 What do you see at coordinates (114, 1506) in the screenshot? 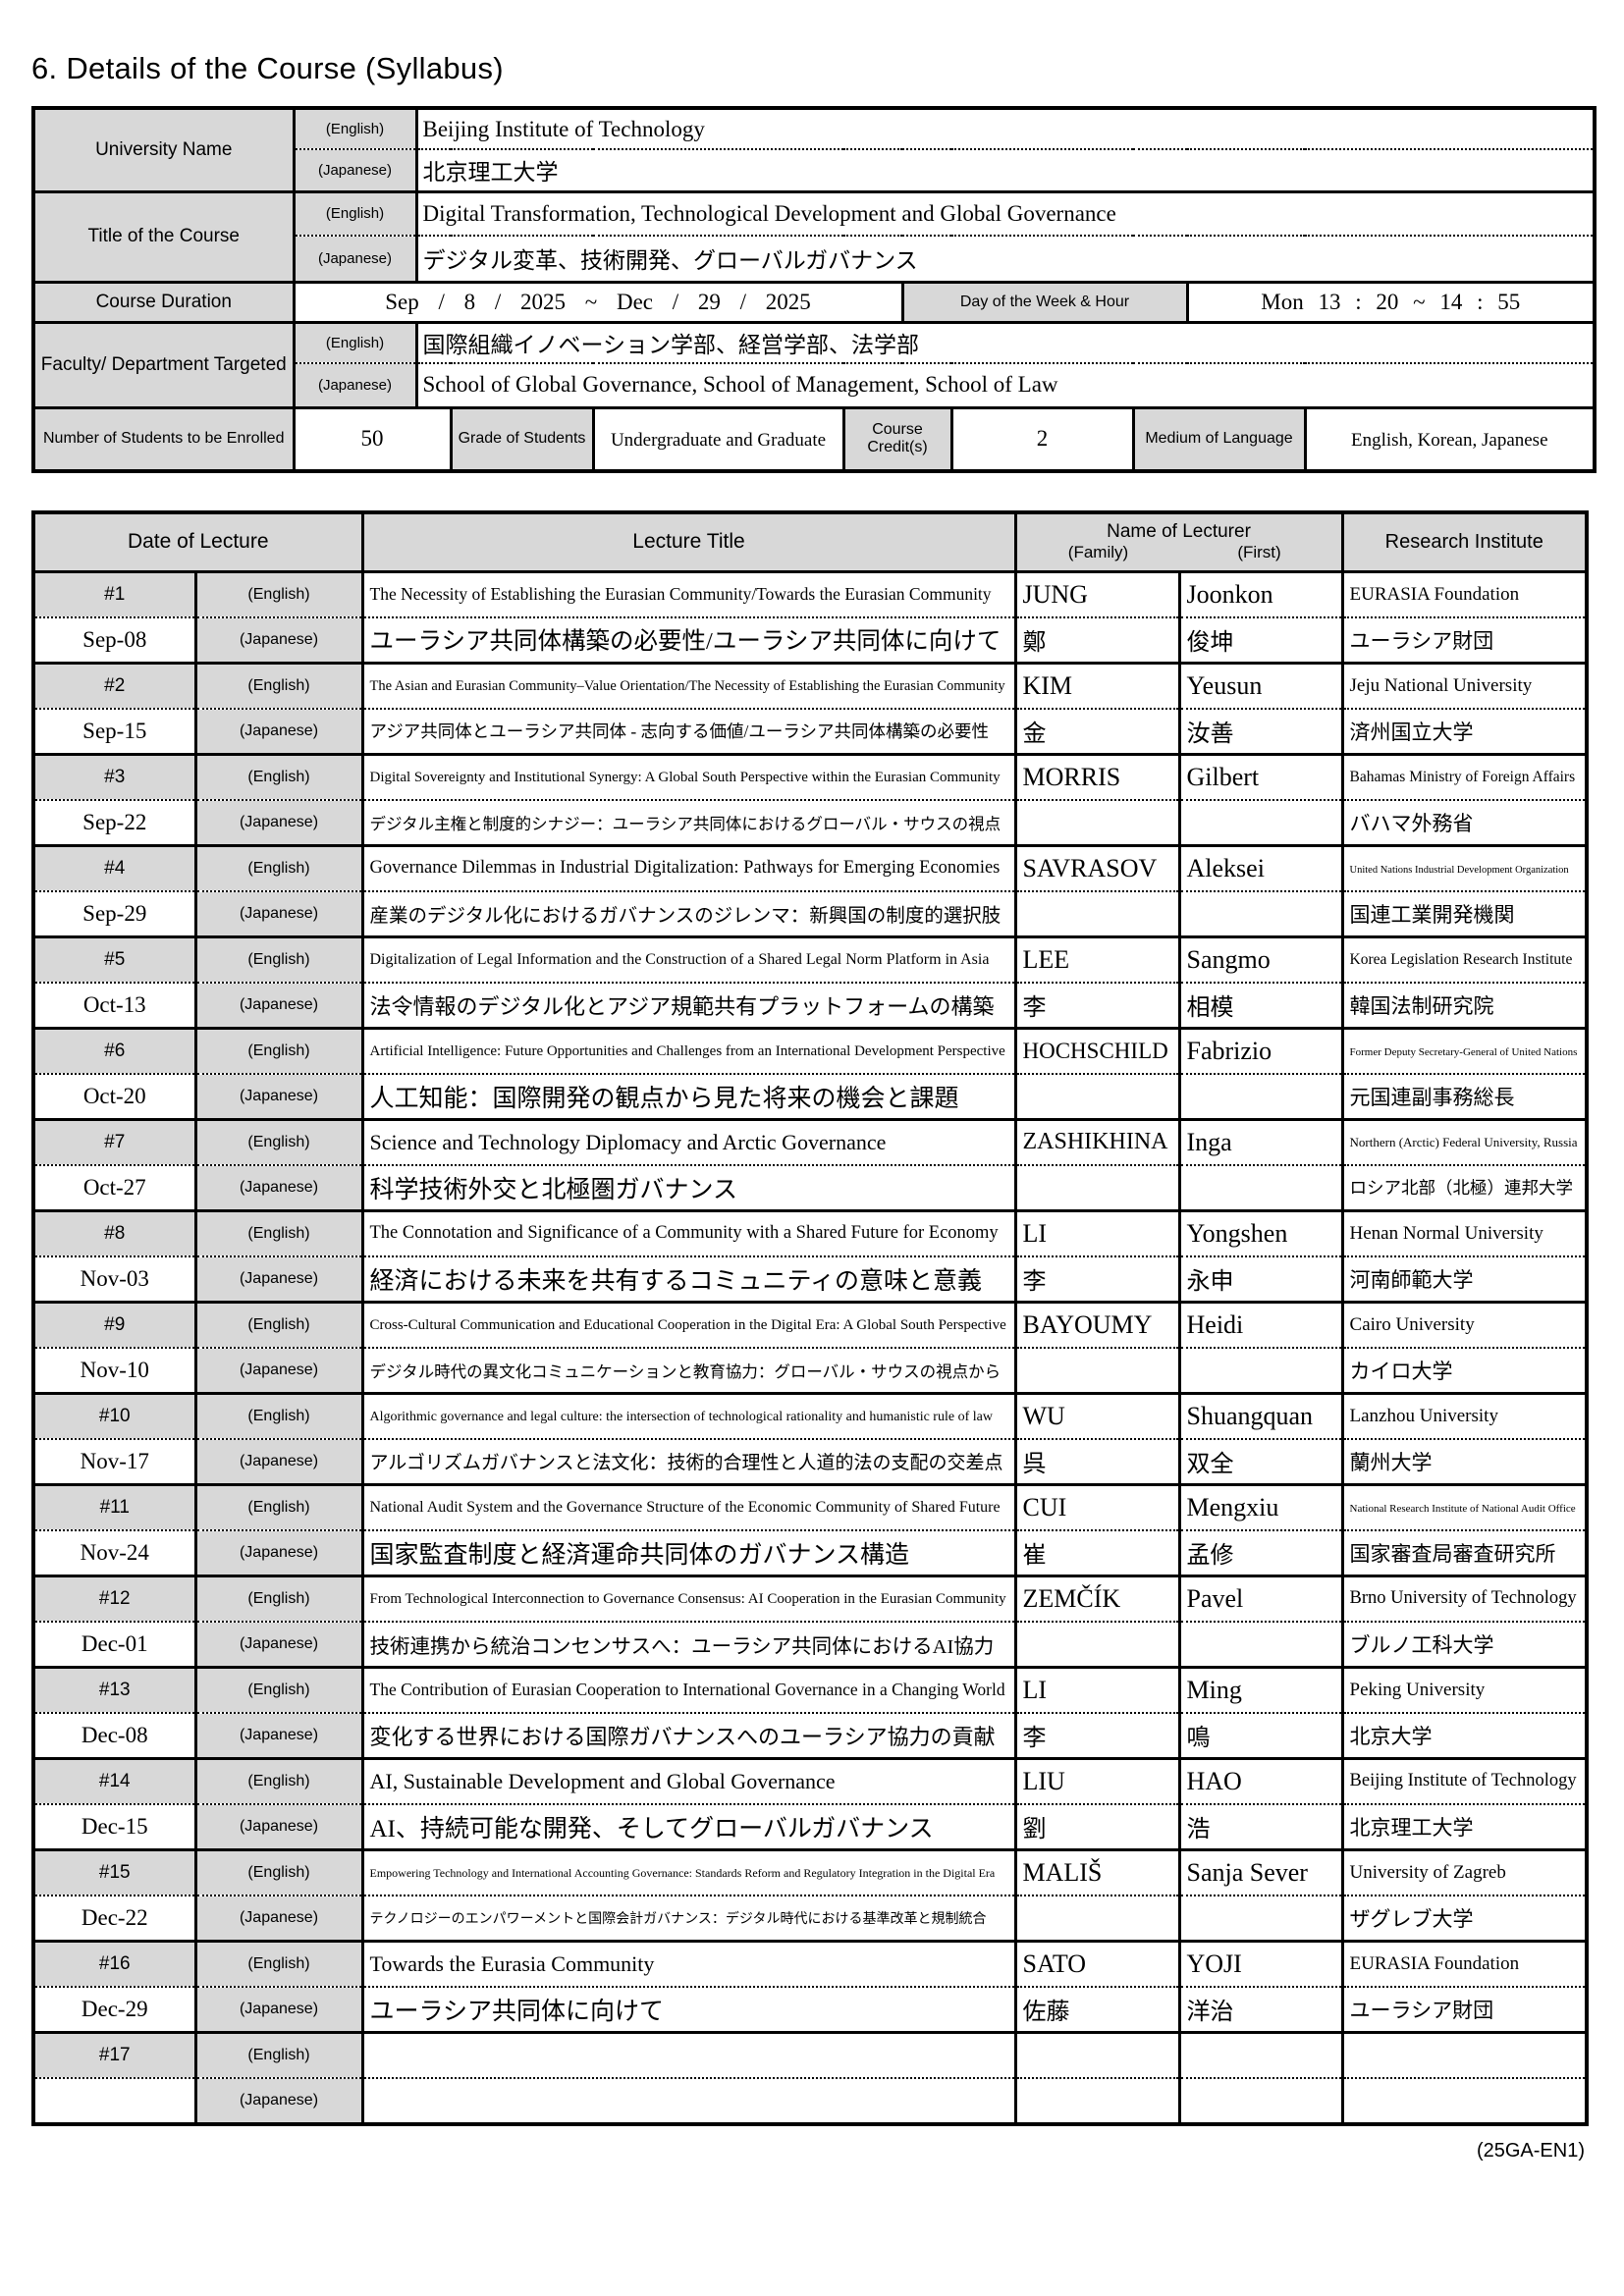
I see `lecture-number: #11` at bounding box center [114, 1506].